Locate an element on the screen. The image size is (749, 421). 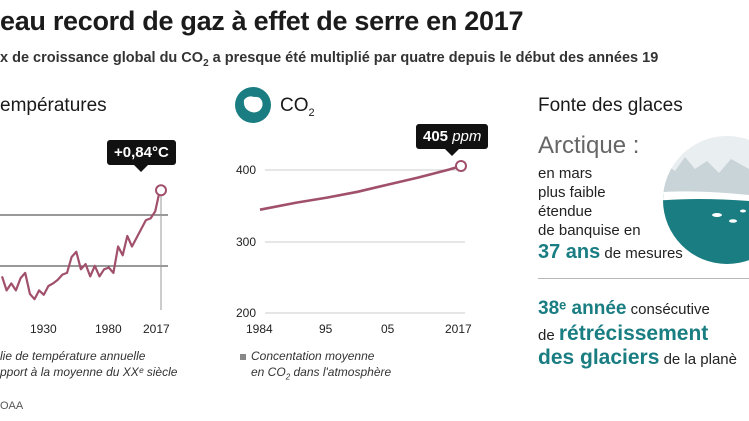
co2-ytick-300: 300 is located at coordinates (246, 242).